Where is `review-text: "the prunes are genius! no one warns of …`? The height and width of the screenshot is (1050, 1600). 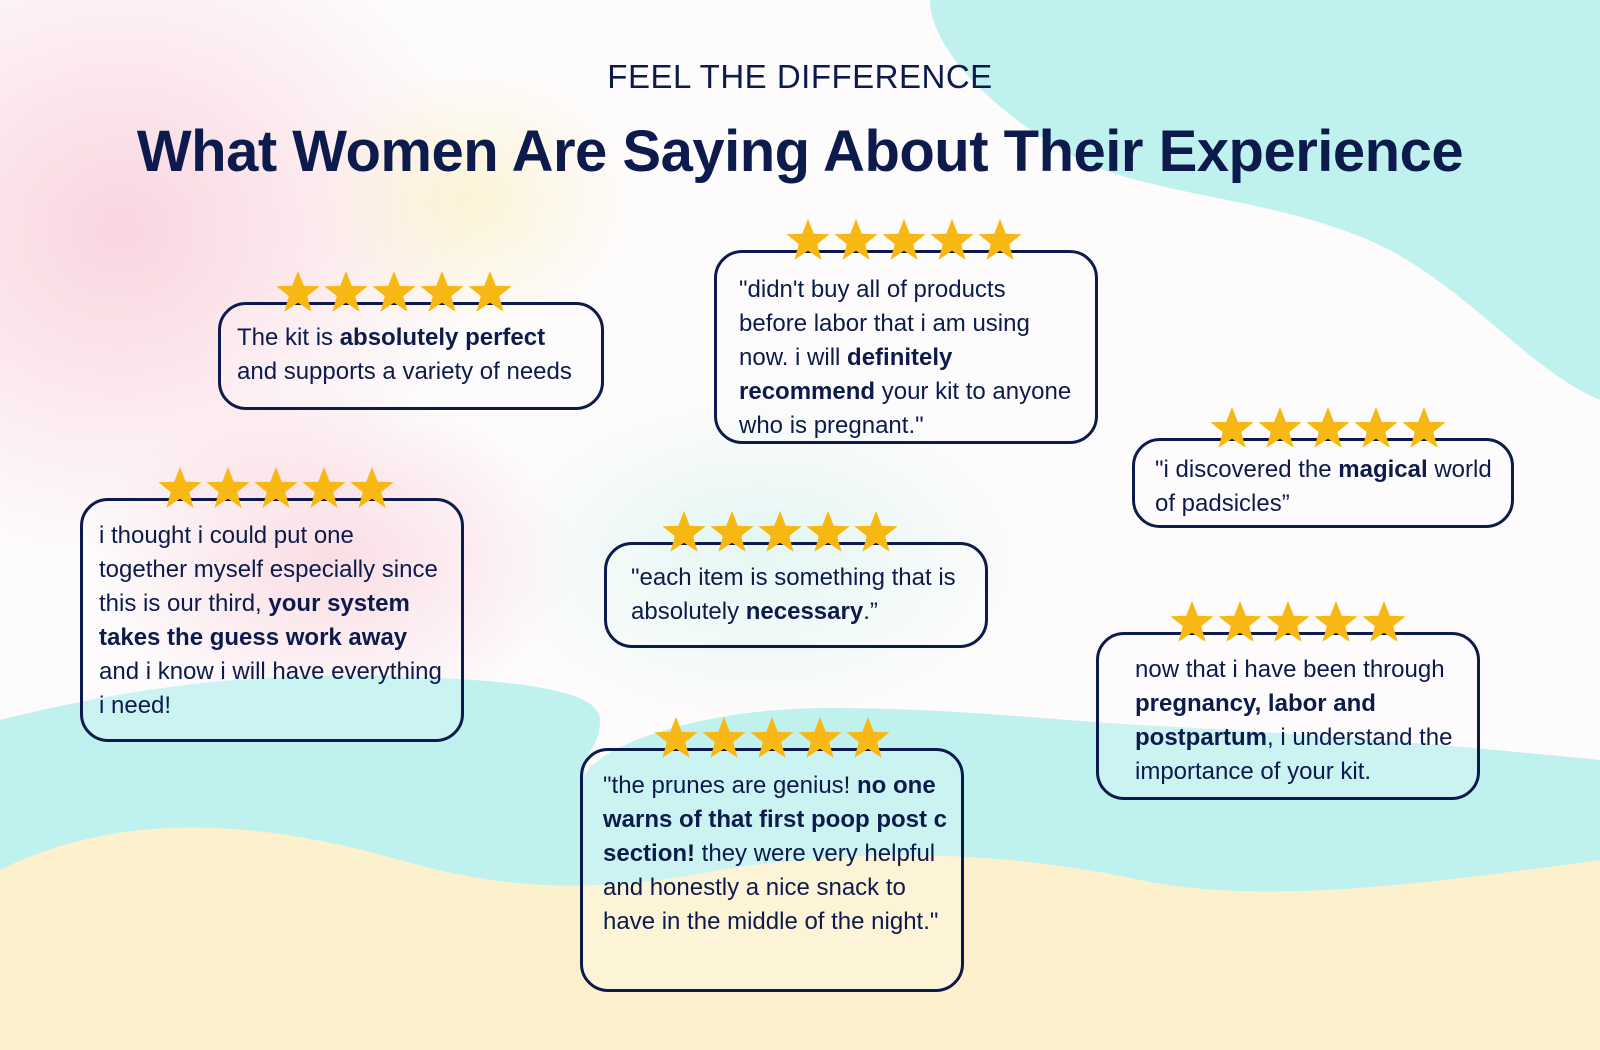
review-text: "the prunes are genius! no one warns of … is located at coordinates (775, 854).